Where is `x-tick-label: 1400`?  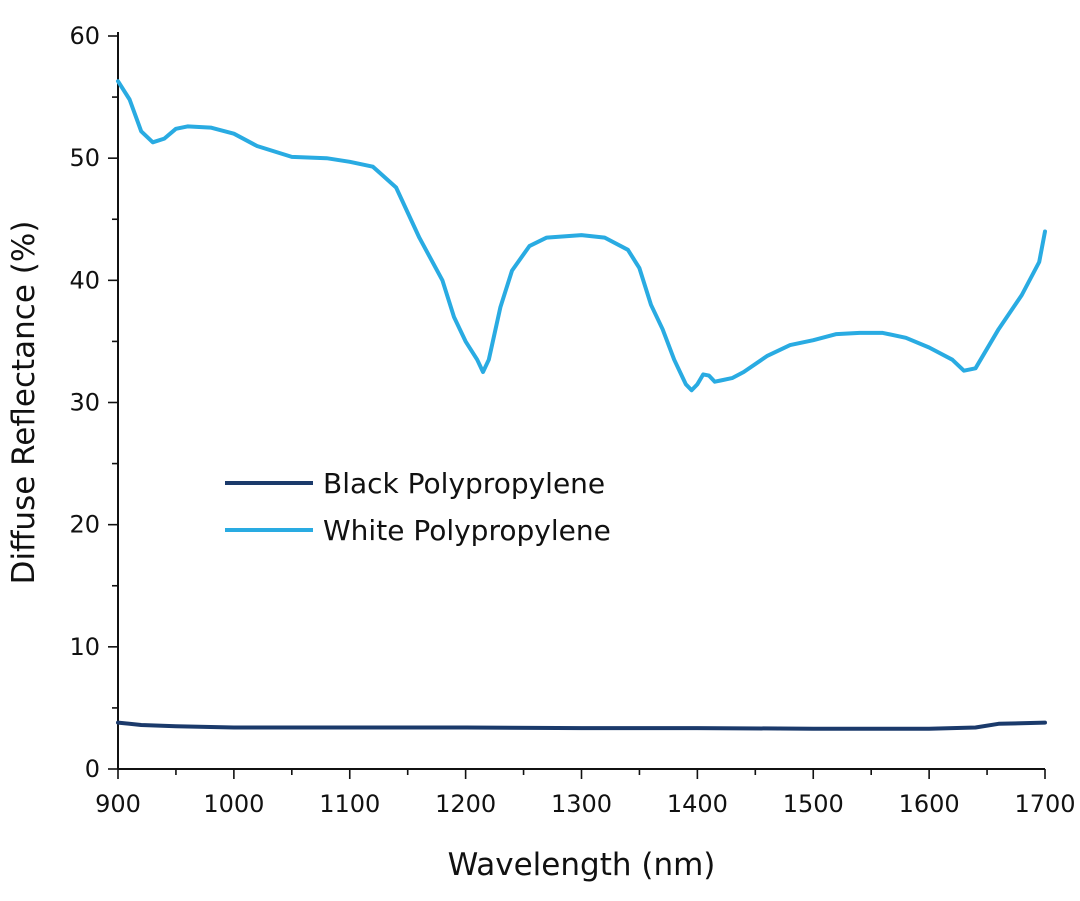
x-tick-label: 1400 is located at coordinates (697, 804).